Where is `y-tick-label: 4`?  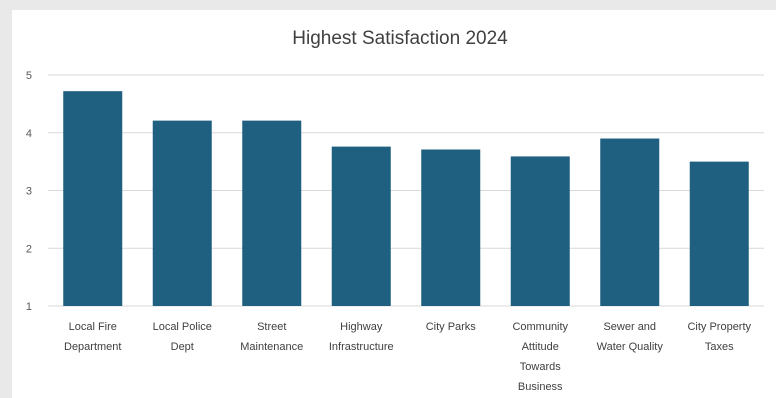 y-tick-label: 4 is located at coordinates (29, 134).